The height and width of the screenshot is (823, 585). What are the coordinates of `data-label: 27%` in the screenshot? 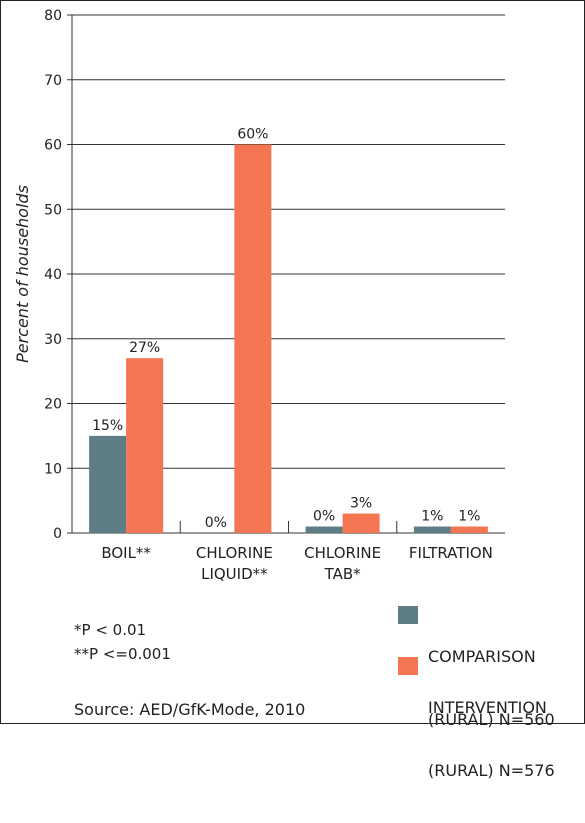 It's located at (144, 348).